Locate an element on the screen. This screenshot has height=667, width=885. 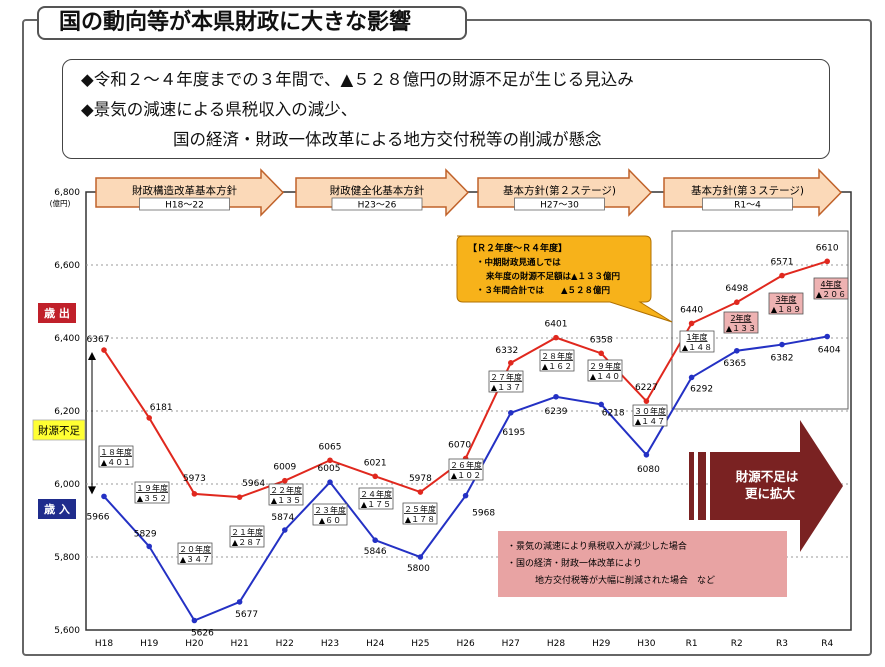
callout-line: ・３年間合計では ▲５２８億円 is located at coordinates (543, 290).